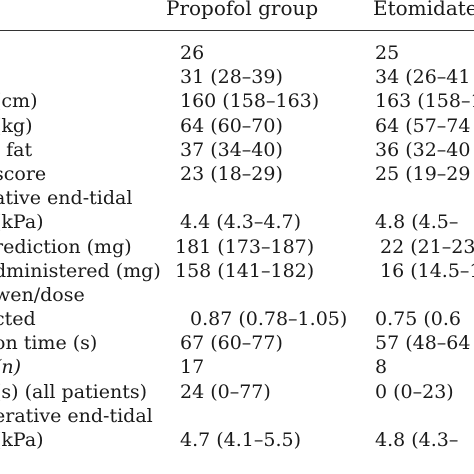  I want to click on row-label: ), so click(0, 77).